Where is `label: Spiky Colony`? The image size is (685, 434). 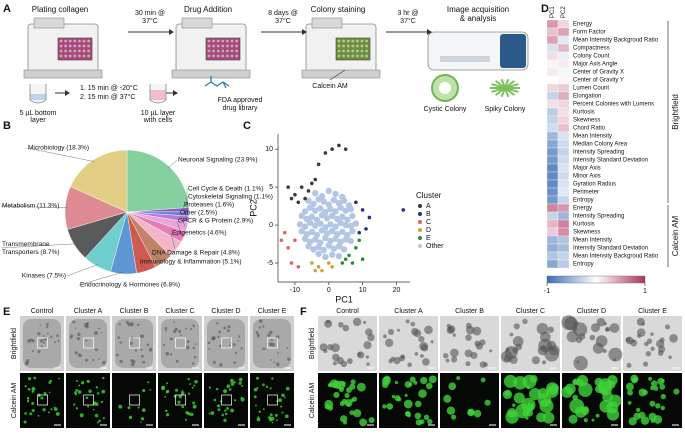 label: Spiky Colony is located at coordinates (505, 109).